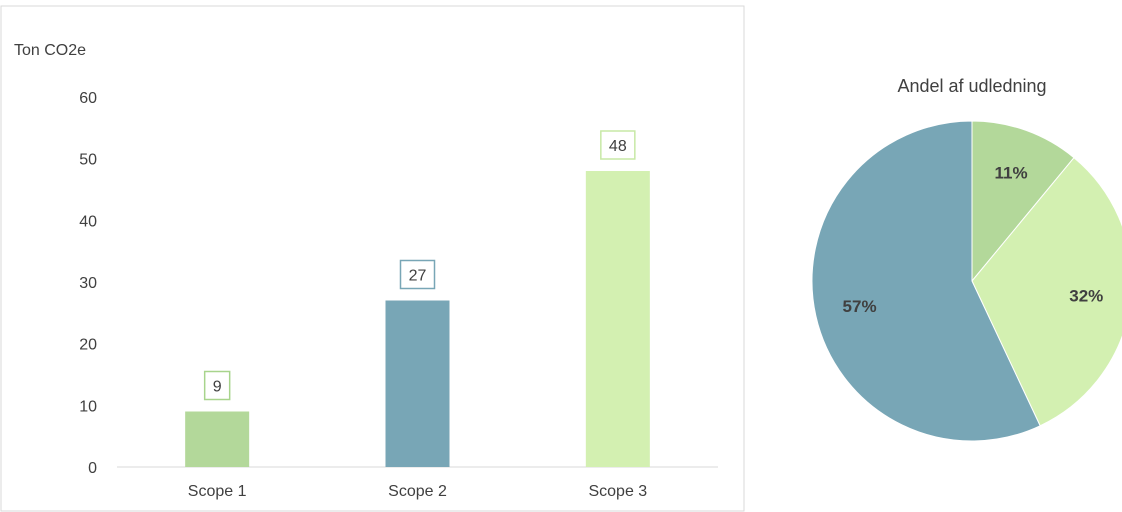 This screenshot has width=1122, height=512. I want to click on data-label: 9, so click(217, 387).